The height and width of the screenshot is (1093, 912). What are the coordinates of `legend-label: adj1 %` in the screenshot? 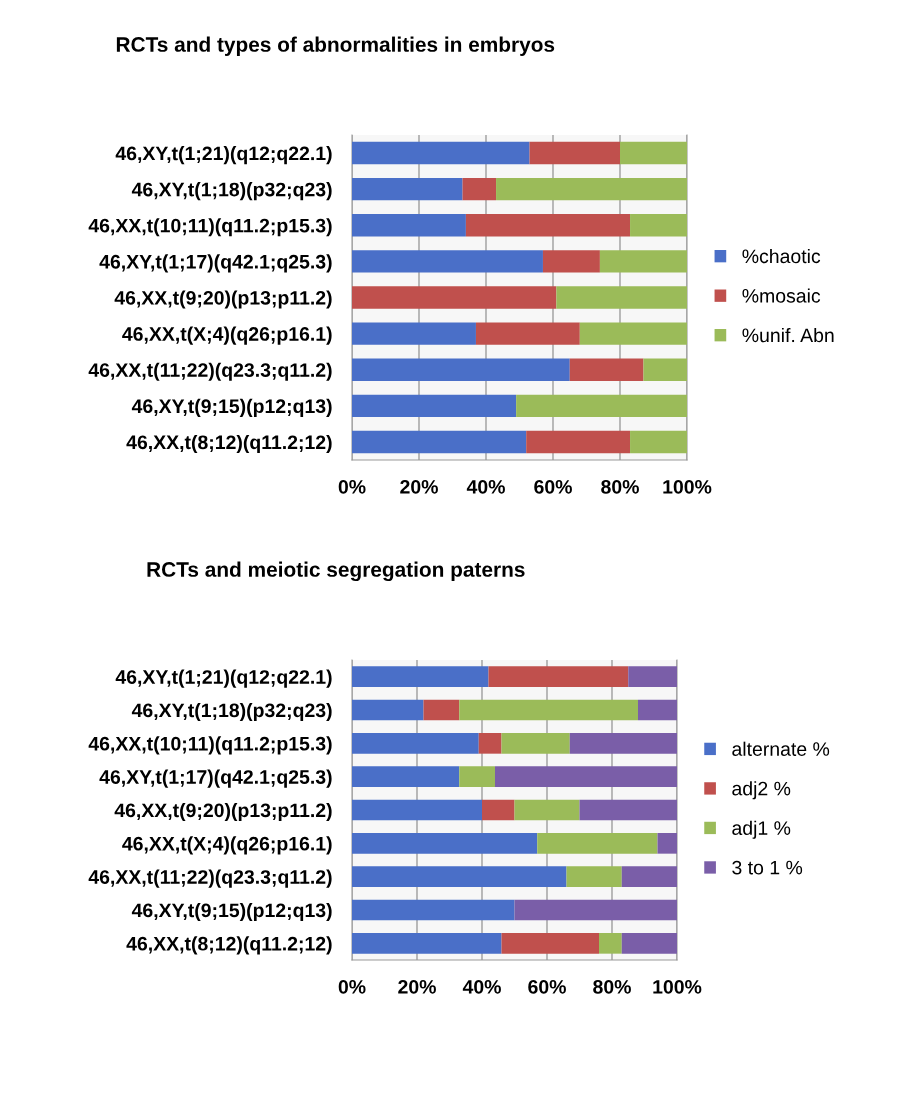 It's located at (761, 829).